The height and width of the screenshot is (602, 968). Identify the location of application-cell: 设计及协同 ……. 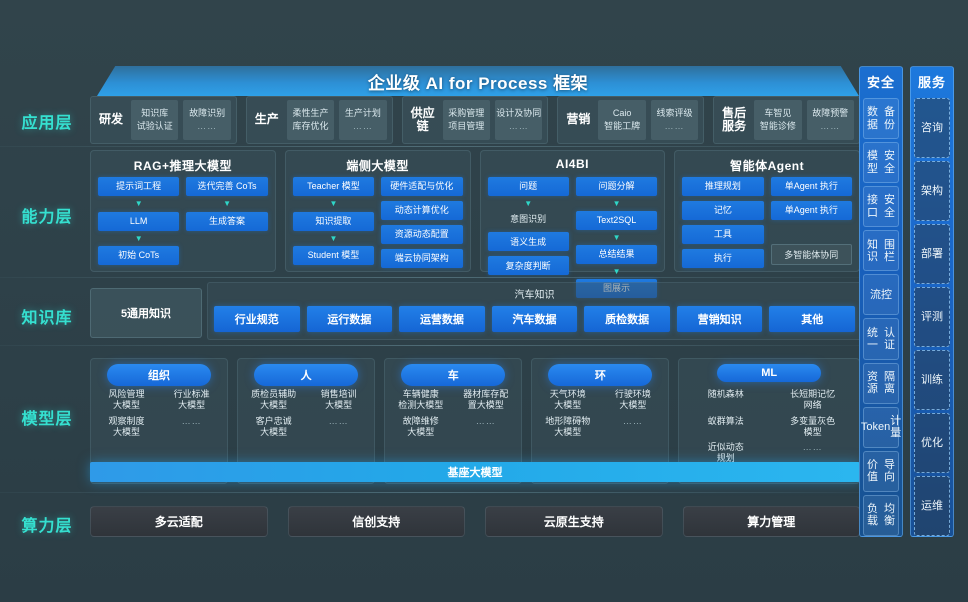
(519, 120).